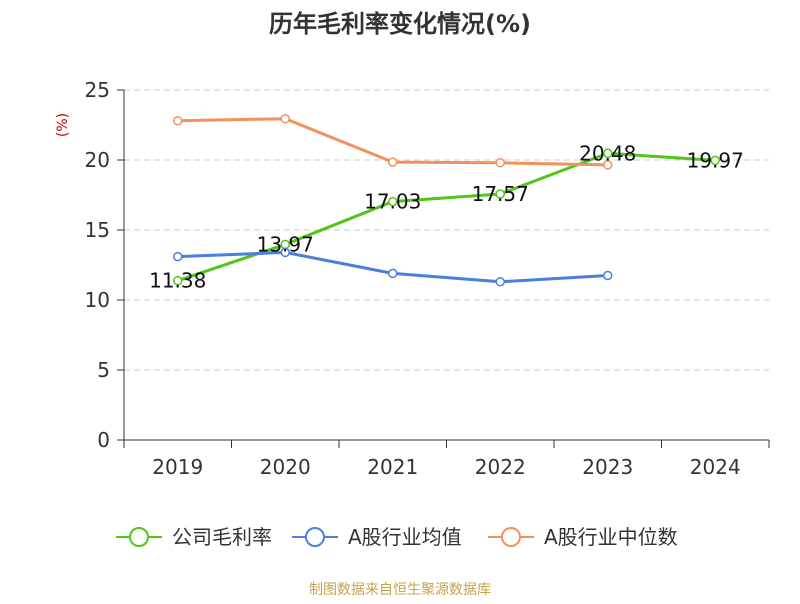 The width and height of the screenshot is (800, 604). Describe the element at coordinates (97, 160) in the screenshot. I see `y-tick-label: 20` at that location.